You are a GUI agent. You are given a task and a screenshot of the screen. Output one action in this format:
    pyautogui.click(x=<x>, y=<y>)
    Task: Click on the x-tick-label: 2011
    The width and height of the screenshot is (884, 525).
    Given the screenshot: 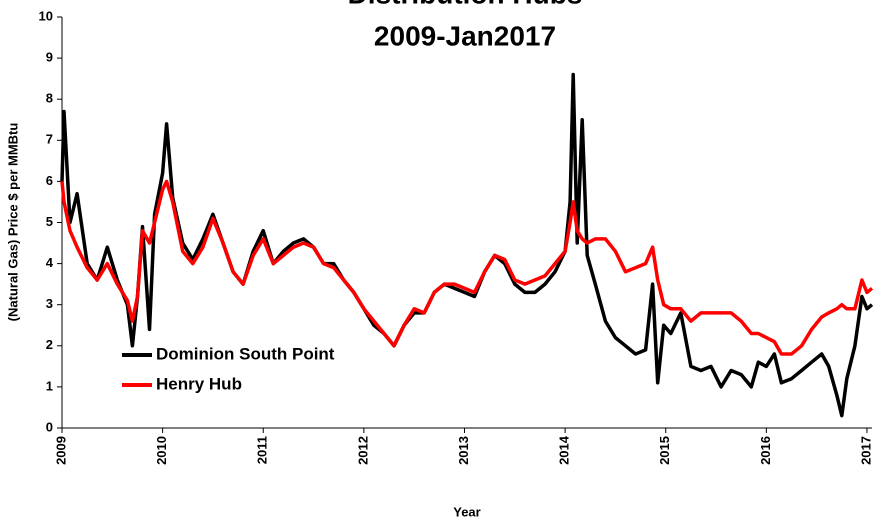 What is the action you would take?
    pyautogui.click(x=262, y=450)
    